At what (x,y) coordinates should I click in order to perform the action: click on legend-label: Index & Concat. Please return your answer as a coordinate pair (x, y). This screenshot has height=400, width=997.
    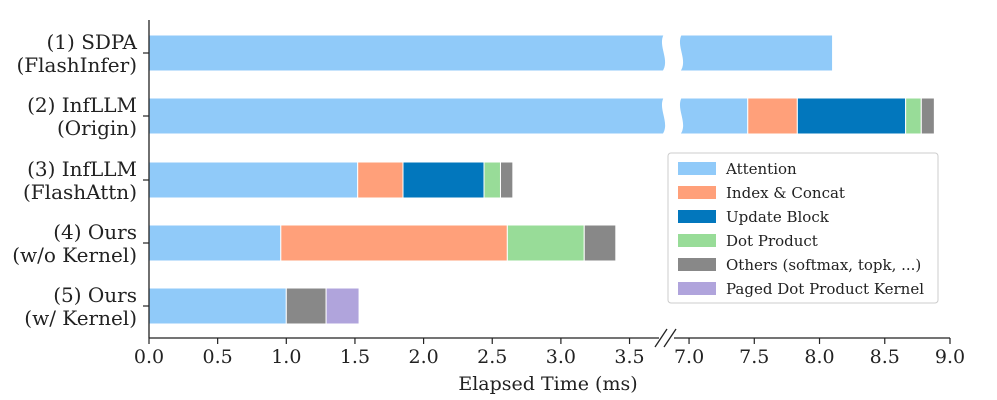
    Looking at the image, I should click on (785, 193).